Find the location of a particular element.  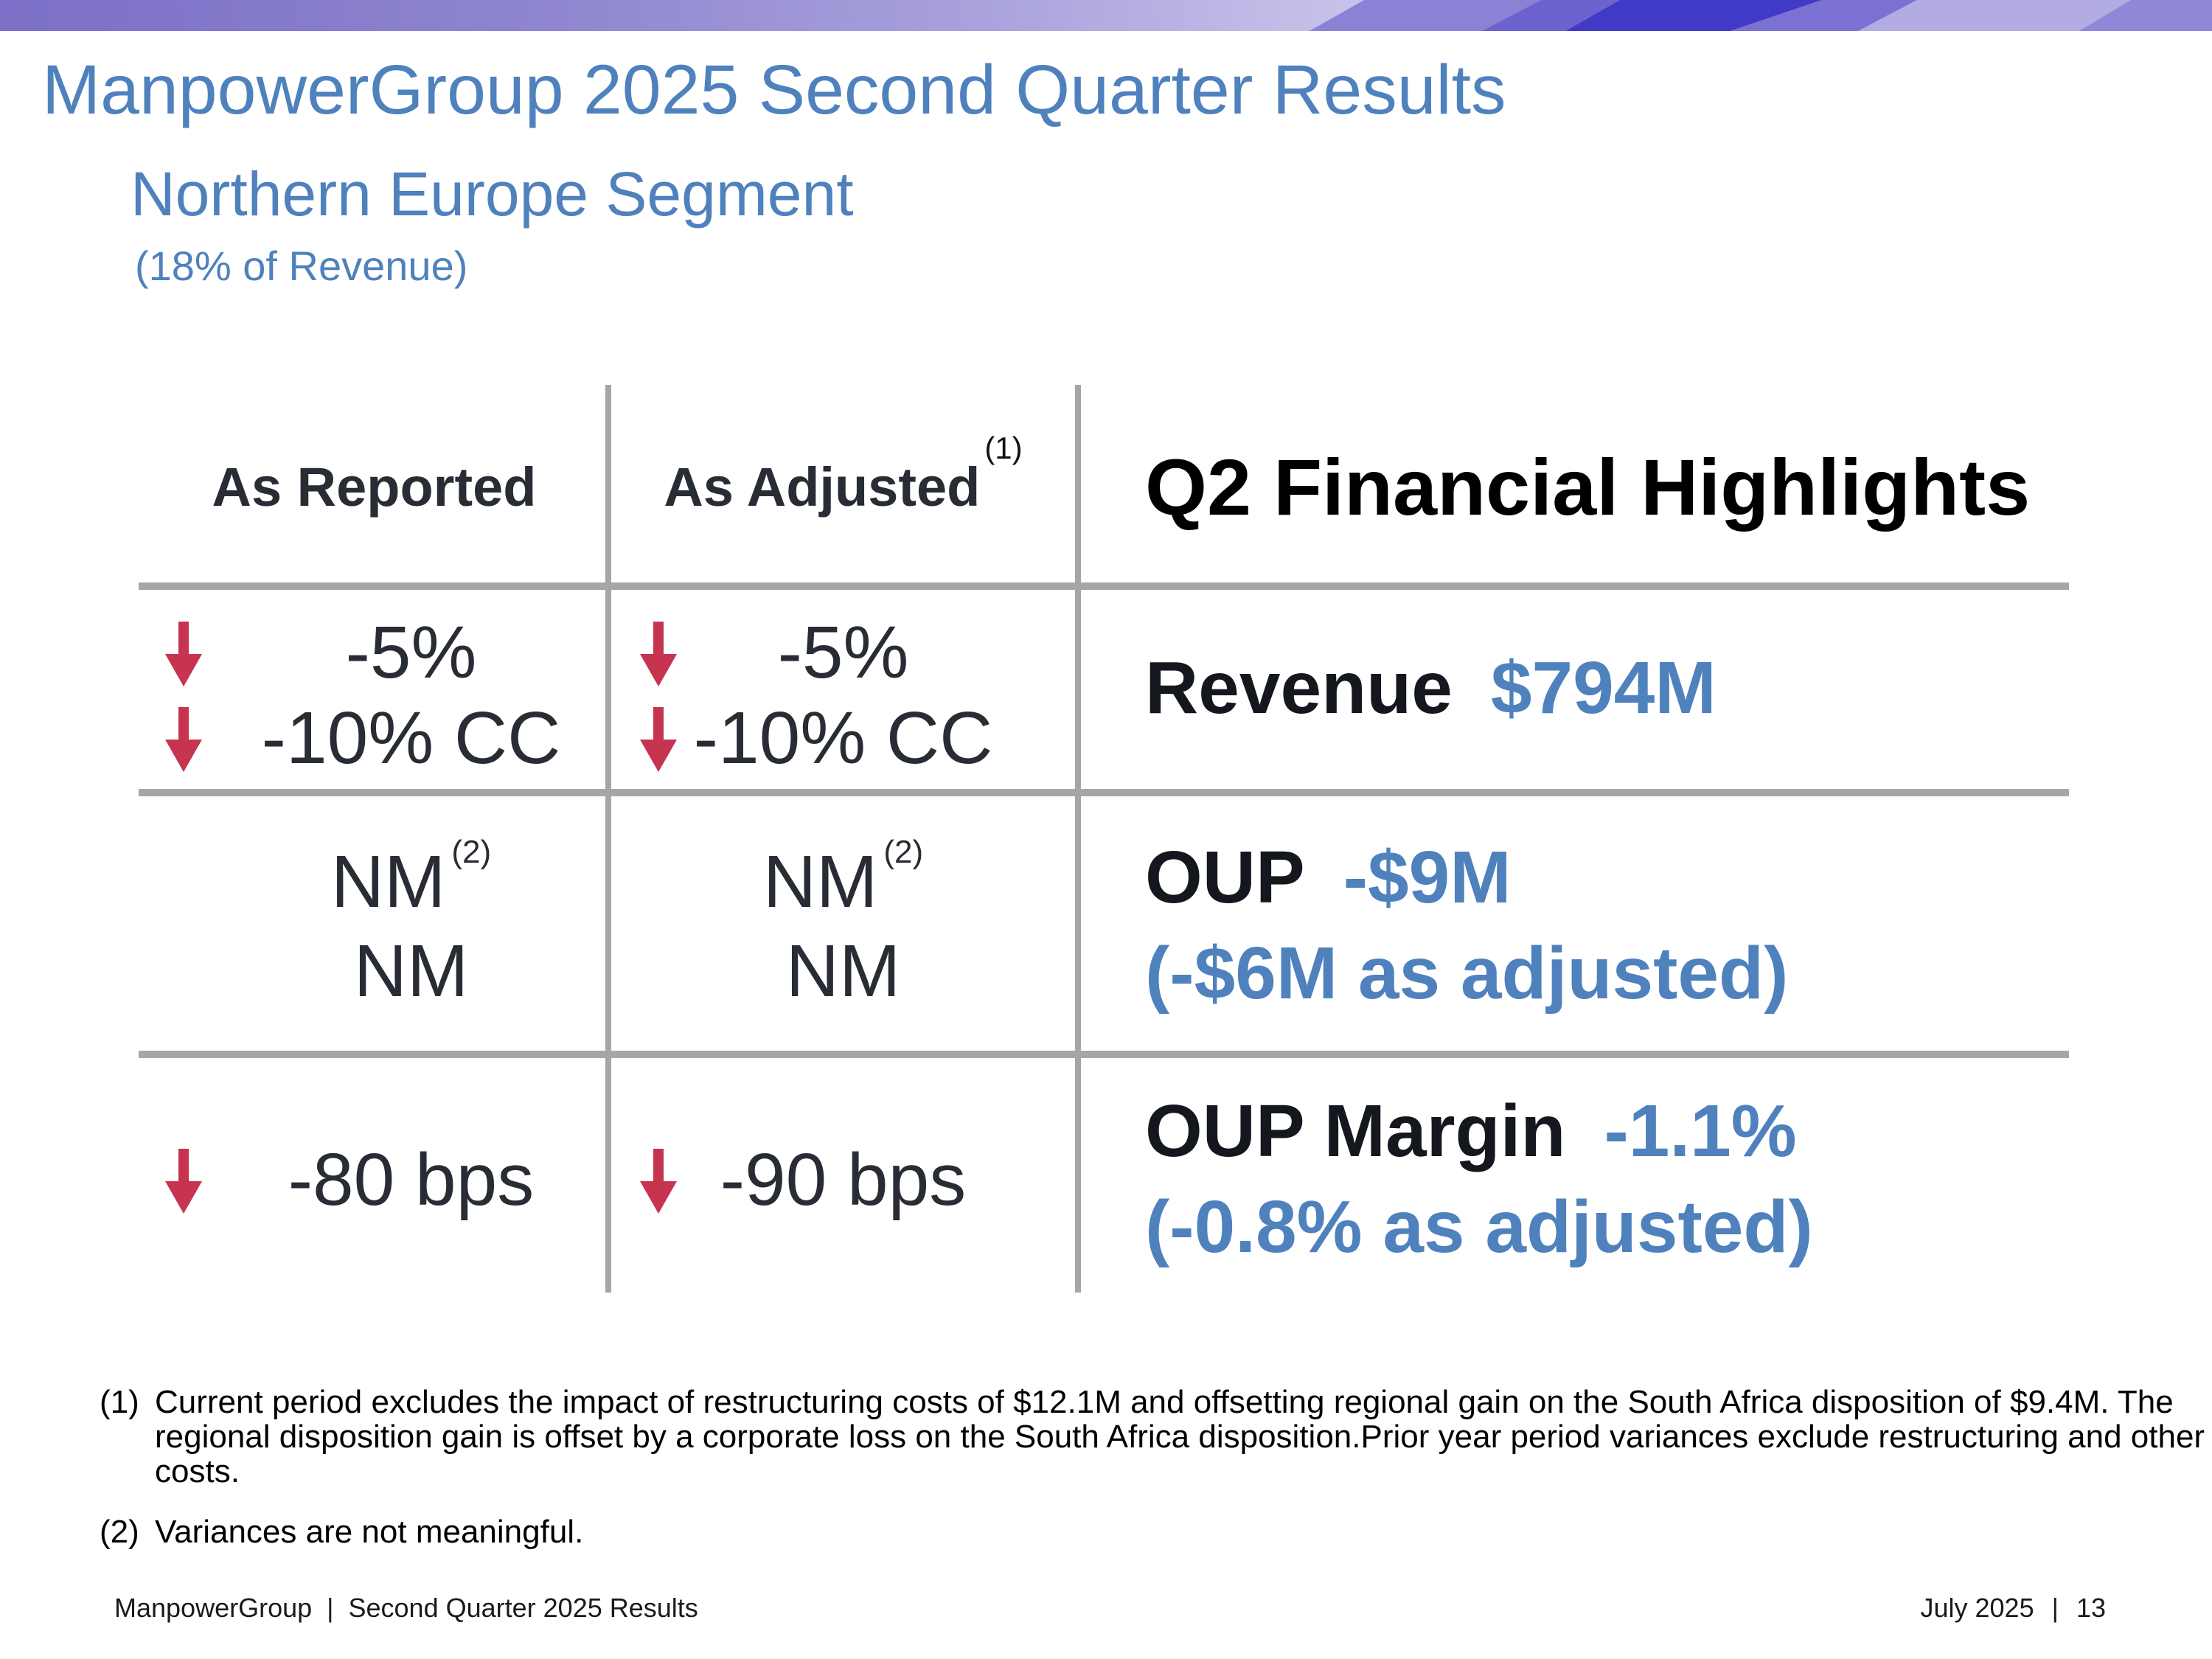

footnote-2-line1: Variances are not meaningful. is located at coordinates (369, 1532).